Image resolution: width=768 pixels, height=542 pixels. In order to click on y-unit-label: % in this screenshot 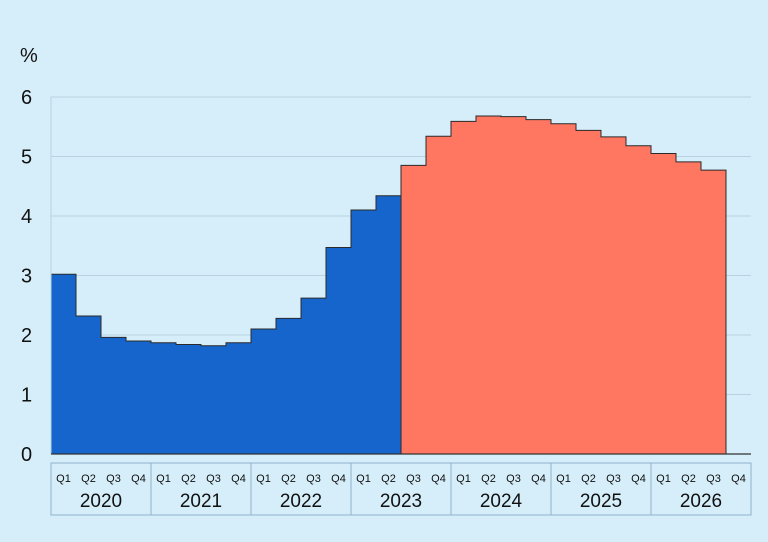, I will do `click(29, 56)`.